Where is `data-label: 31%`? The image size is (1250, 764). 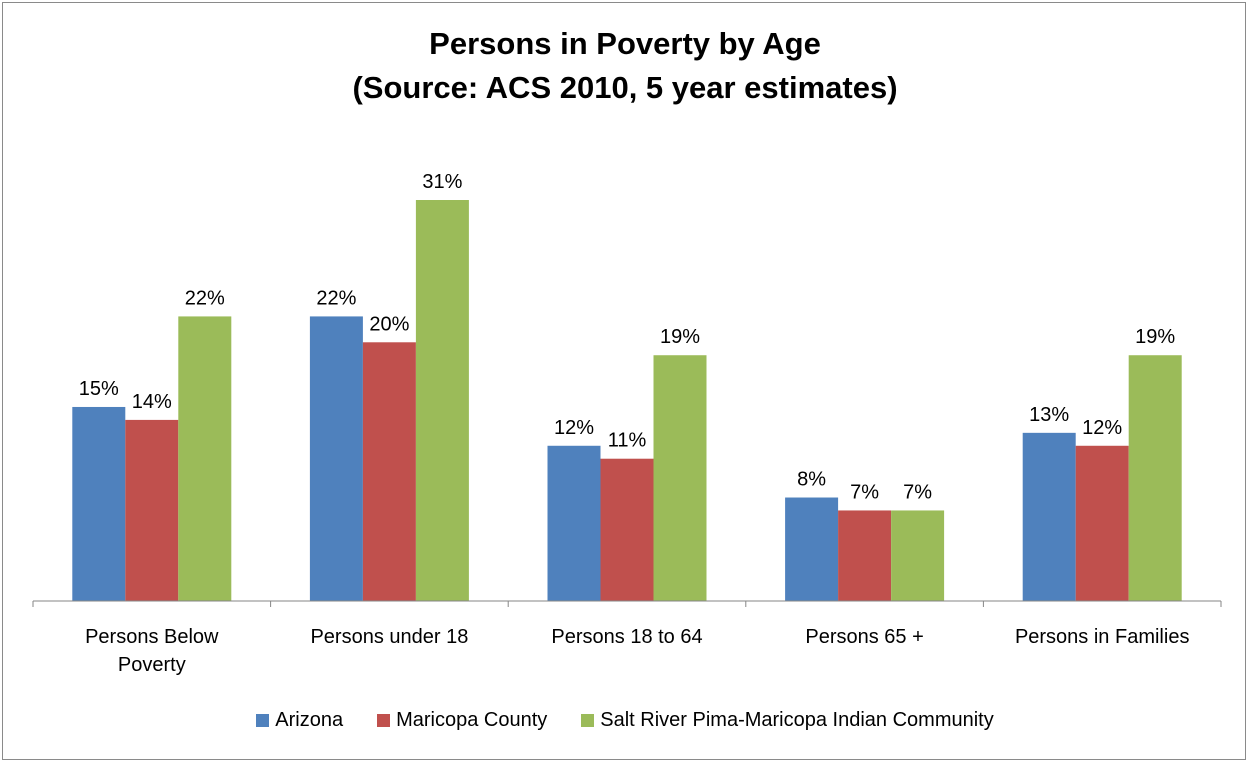
data-label: 31% is located at coordinates (442, 182).